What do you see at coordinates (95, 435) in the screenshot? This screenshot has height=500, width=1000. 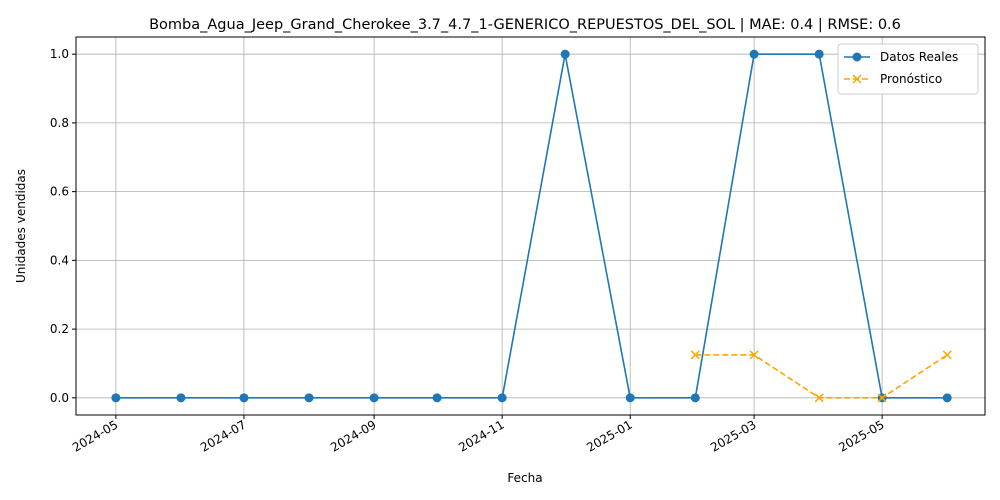 I see `x-tick-label: 2024-05` at bounding box center [95, 435].